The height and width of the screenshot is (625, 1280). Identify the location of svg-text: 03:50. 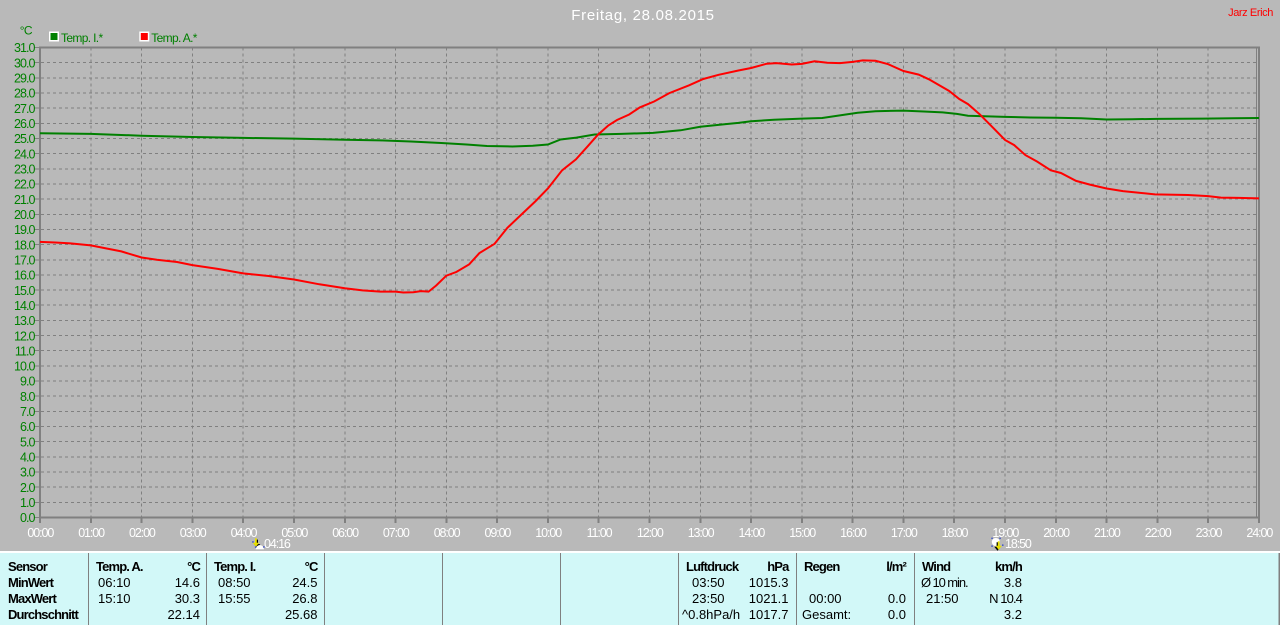
(708, 582).